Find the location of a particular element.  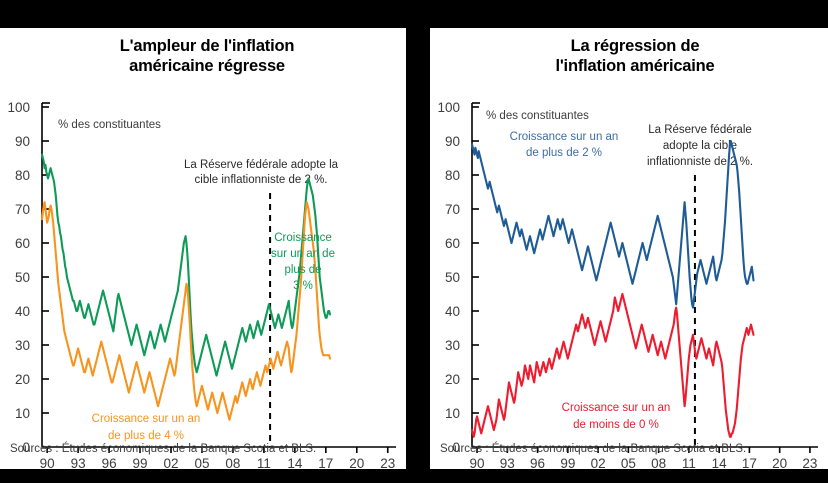

right-blue-label-line1: Croissance sur un an is located at coordinates (564, 137).